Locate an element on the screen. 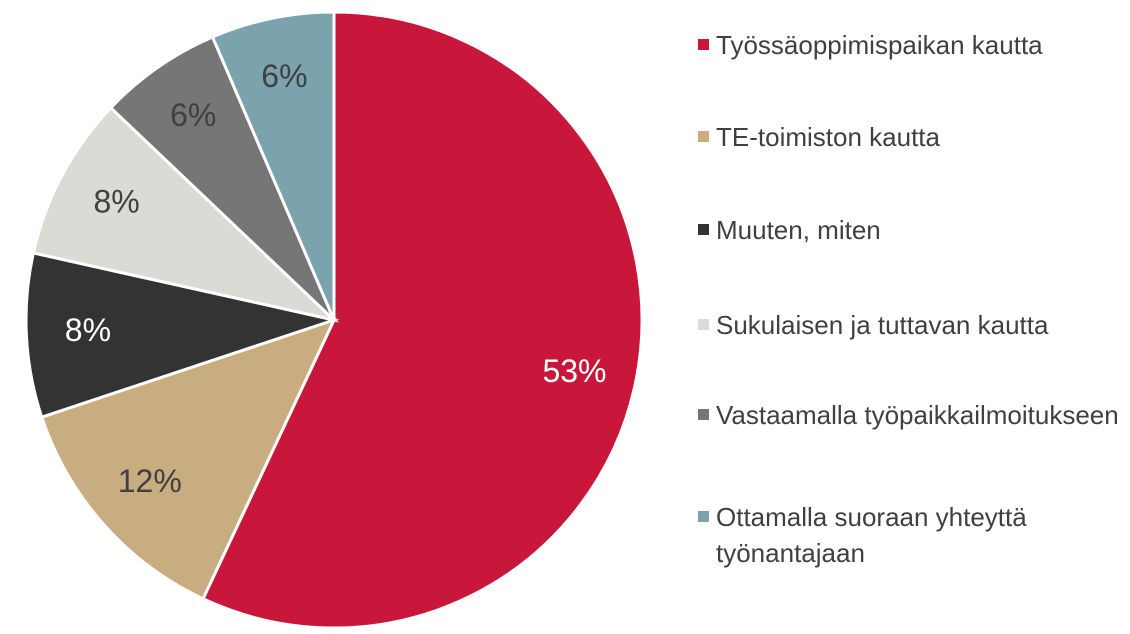 This screenshot has height=634, width=1130. legend-label: Vastaamalla työpaikkailmoitukseen is located at coordinates (917, 415).